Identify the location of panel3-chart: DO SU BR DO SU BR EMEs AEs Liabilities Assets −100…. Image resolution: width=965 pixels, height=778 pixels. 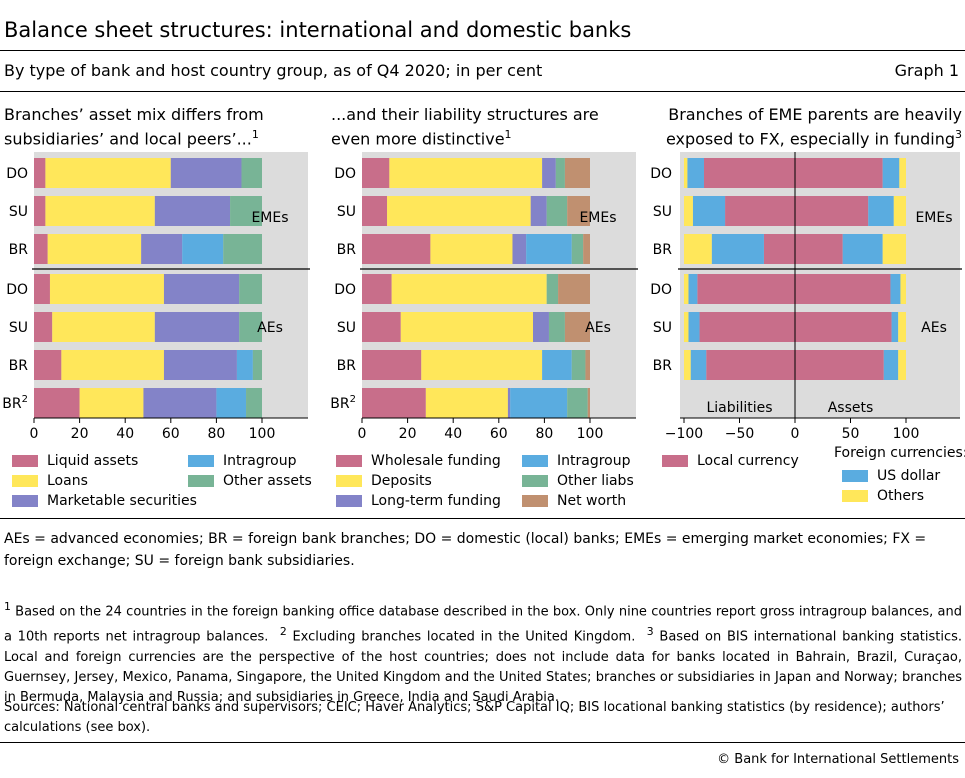
(806, 297).